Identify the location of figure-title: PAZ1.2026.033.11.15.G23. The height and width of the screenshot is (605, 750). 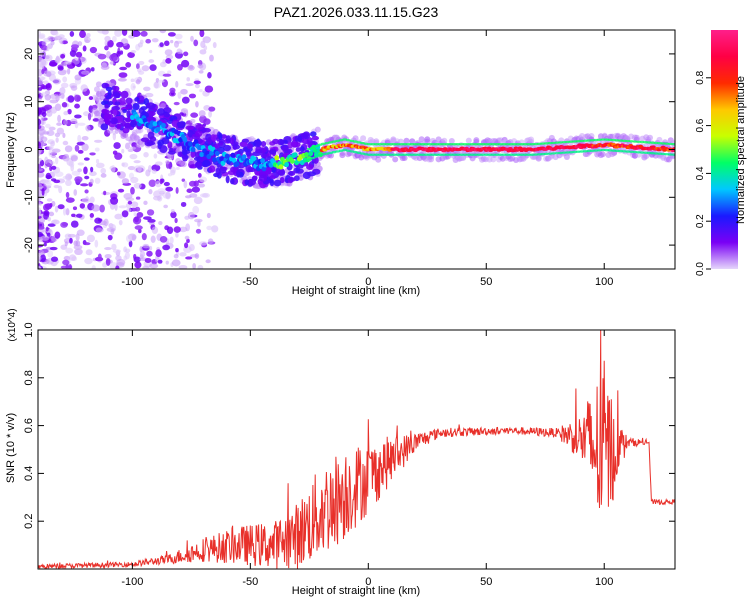
(356, 12).